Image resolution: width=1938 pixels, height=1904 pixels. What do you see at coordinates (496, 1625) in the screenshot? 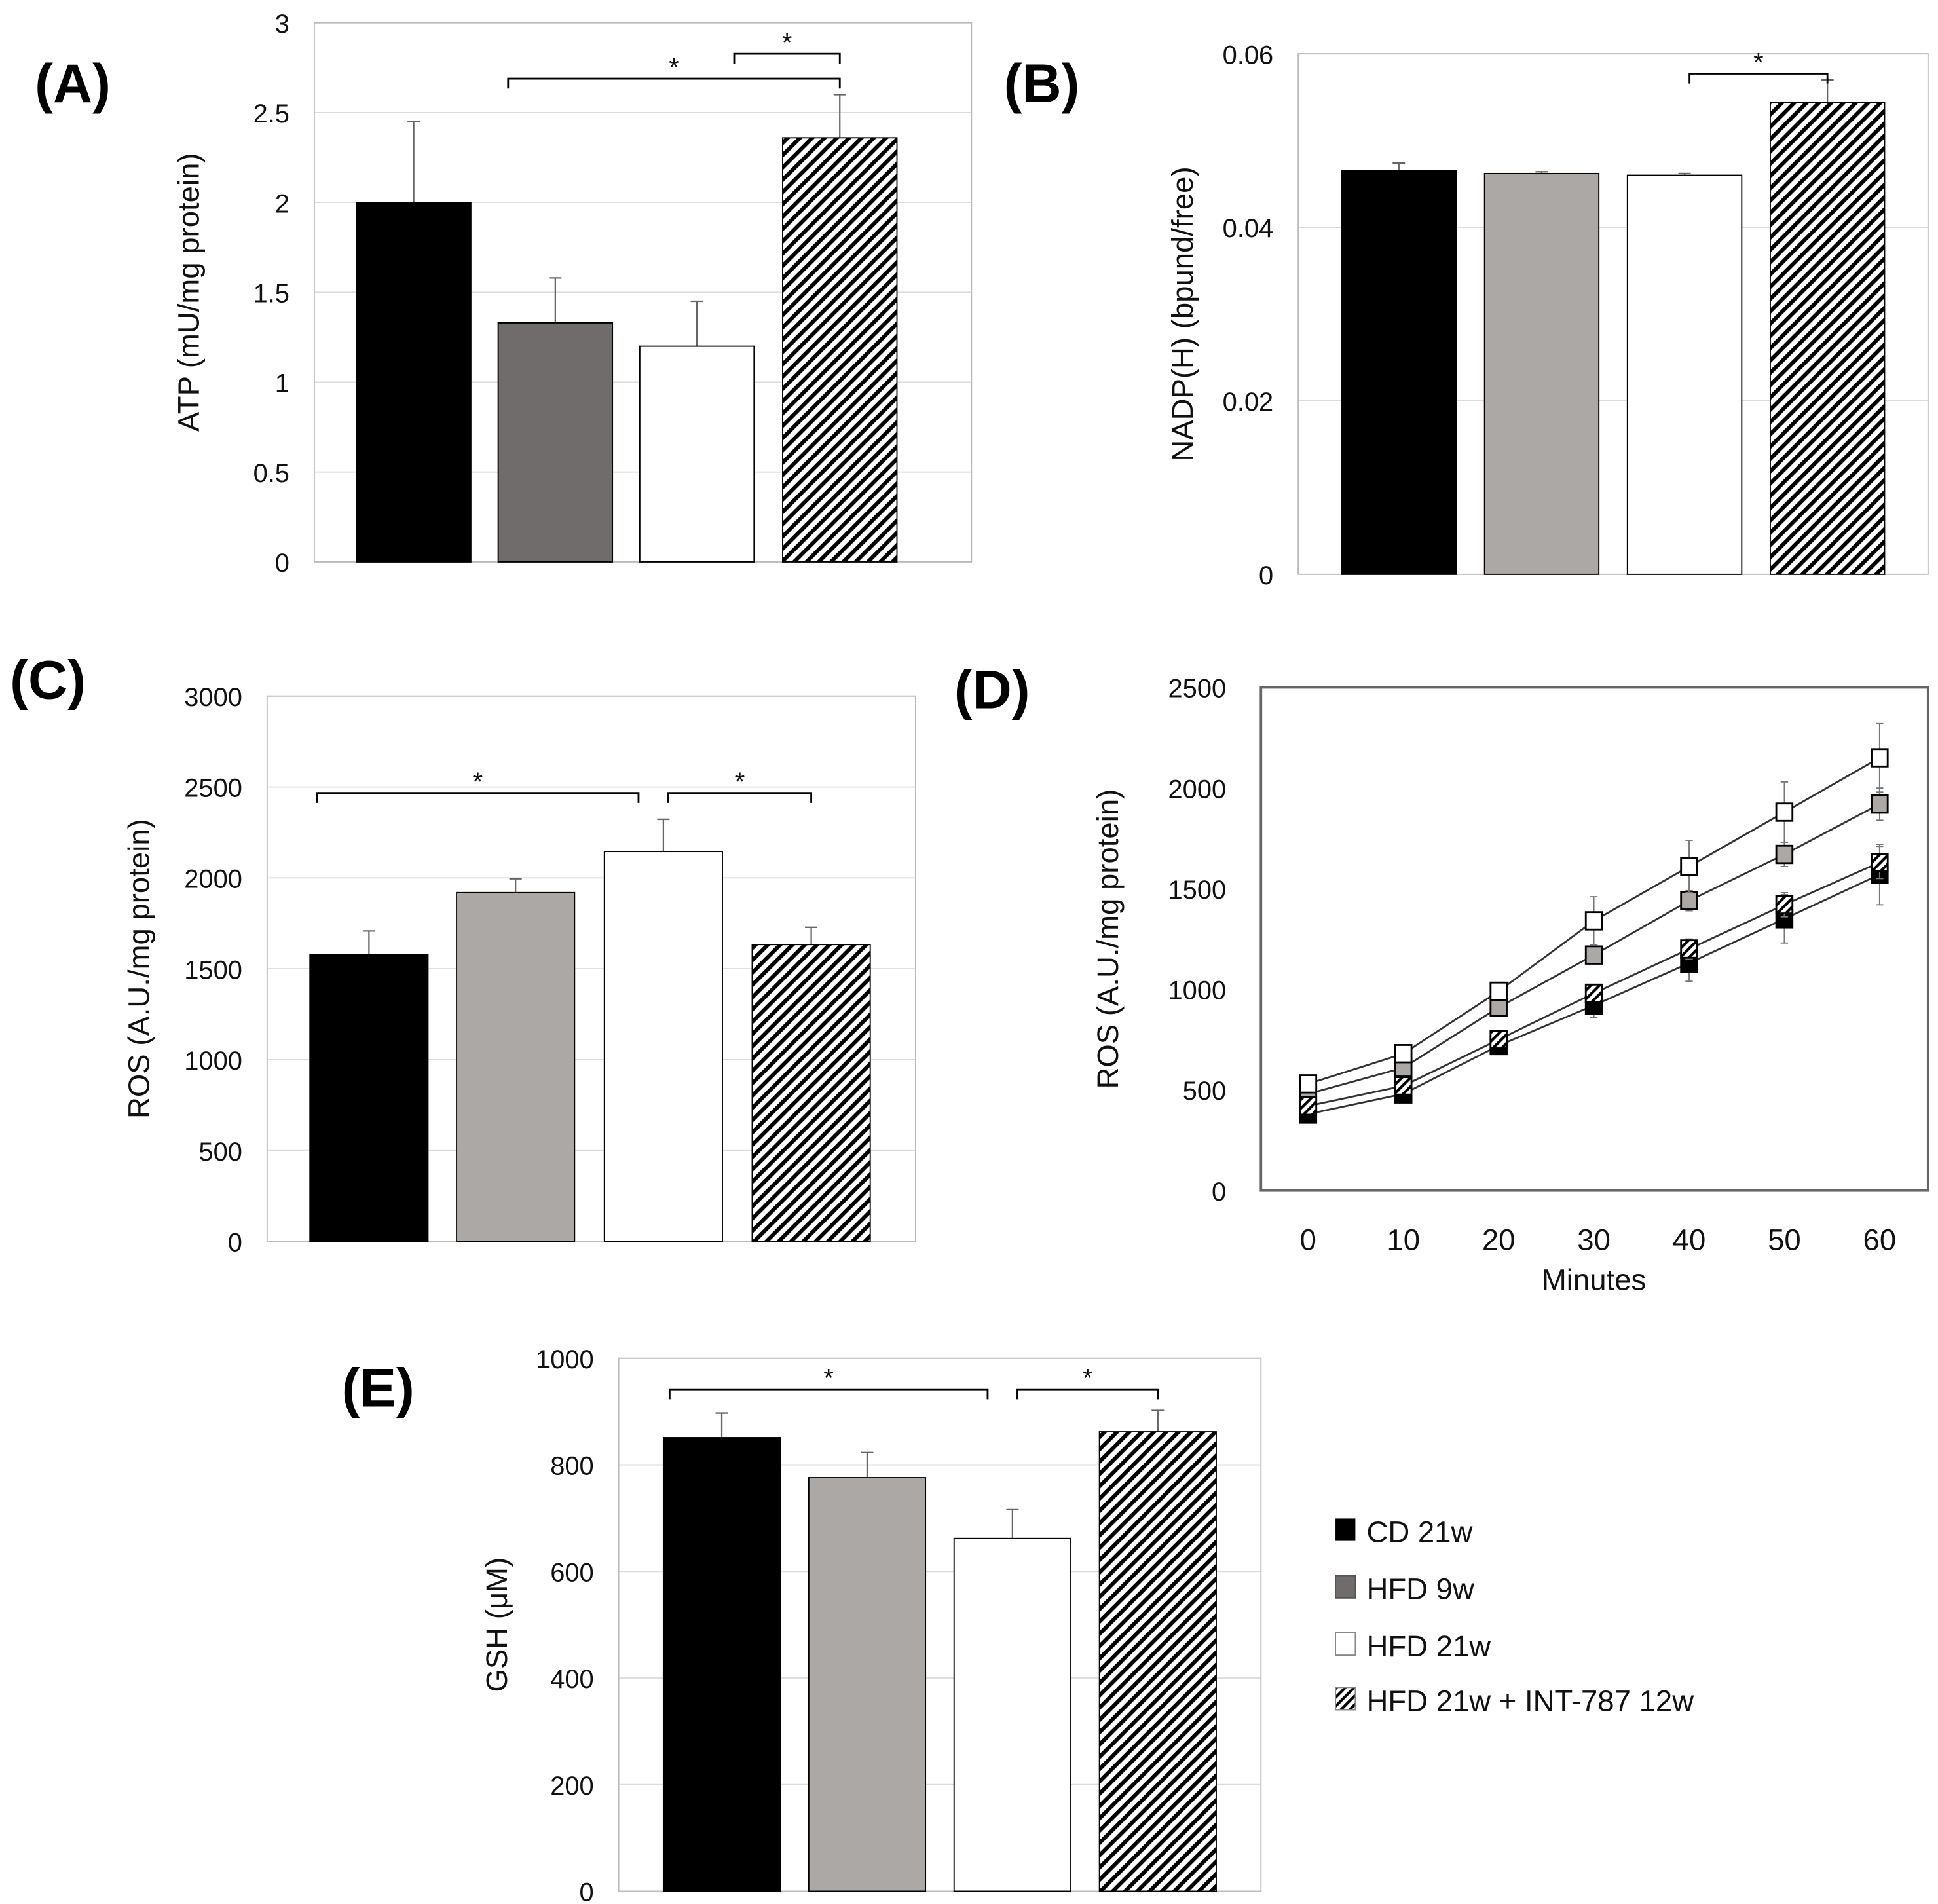
I see `y-axis-label: GSH (μM)` at bounding box center [496, 1625].